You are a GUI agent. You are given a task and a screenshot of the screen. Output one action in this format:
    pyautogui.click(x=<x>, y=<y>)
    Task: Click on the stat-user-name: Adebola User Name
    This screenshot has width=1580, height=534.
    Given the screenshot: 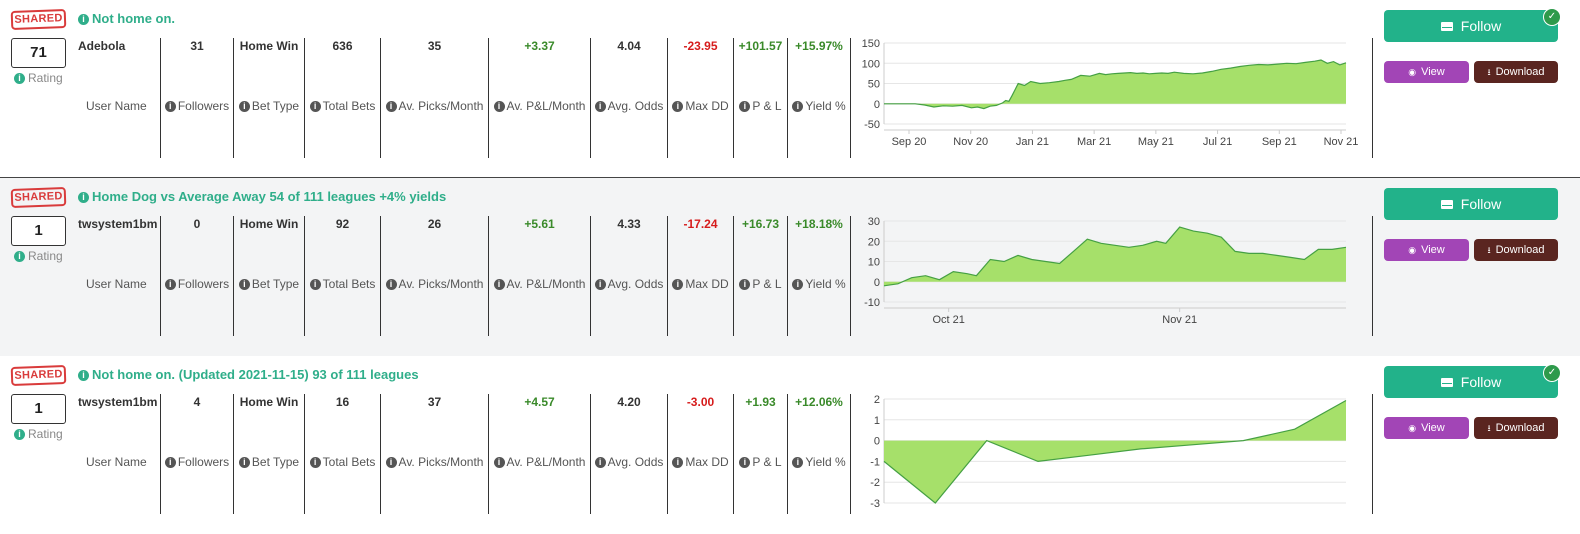 What is the action you would take?
    pyautogui.click(x=119, y=98)
    